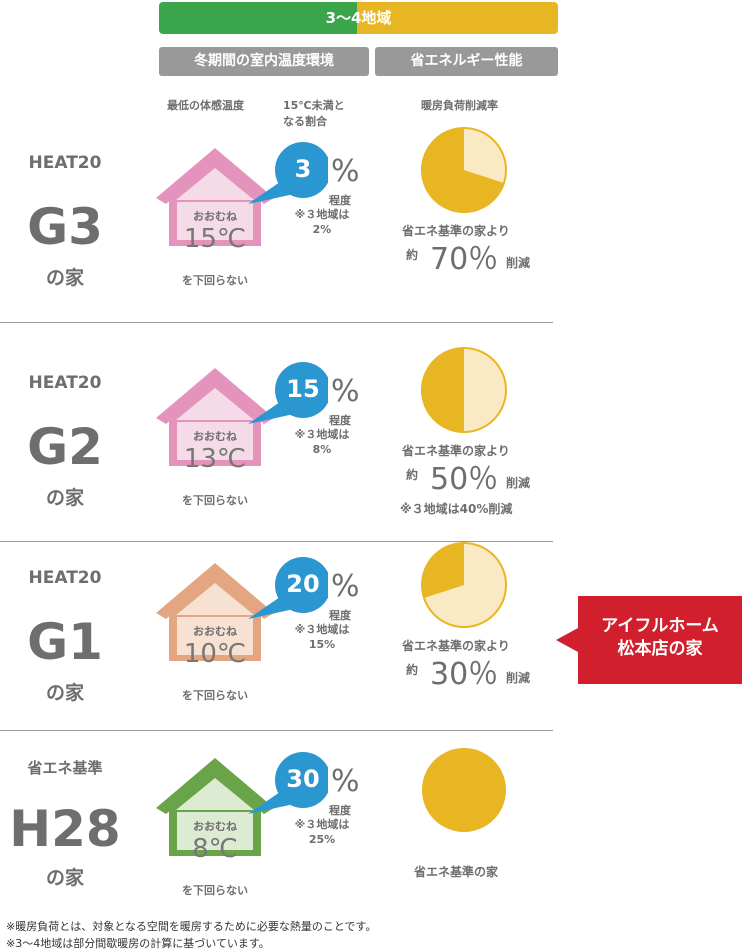 This screenshot has width=743, height=952. Describe the element at coordinates (65, 642) in the screenshot. I see `row-grade-label: G1` at that location.